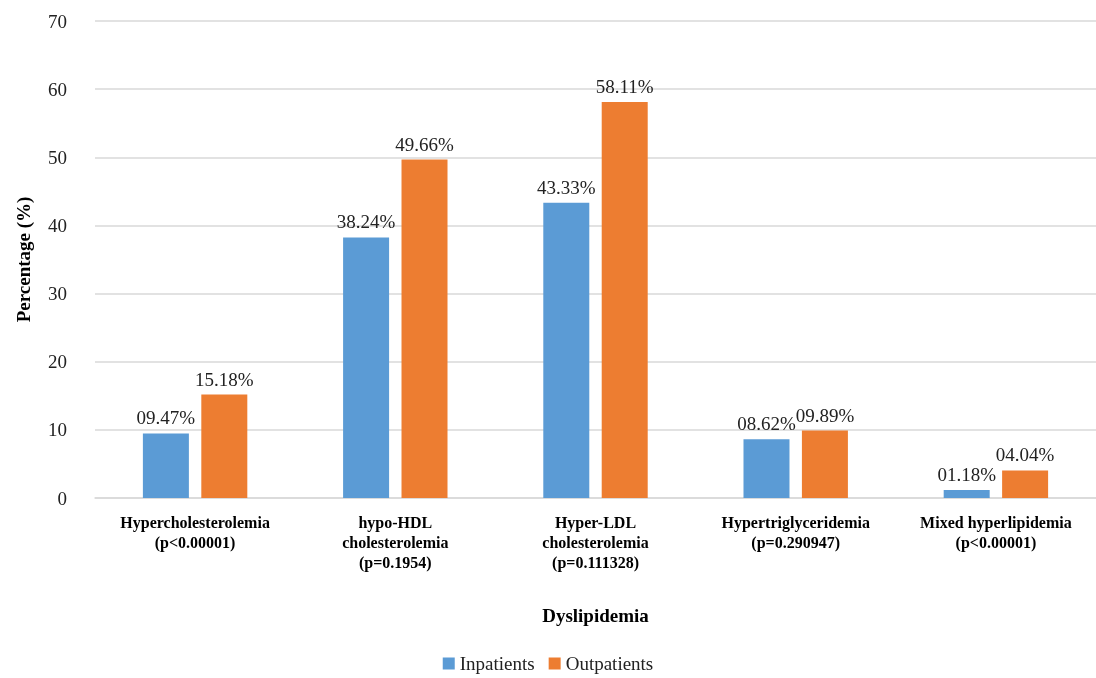 Image resolution: width=1096 pixels, height=678 pixels. I want to click on y-tick-label: 60, so click(57, 89).